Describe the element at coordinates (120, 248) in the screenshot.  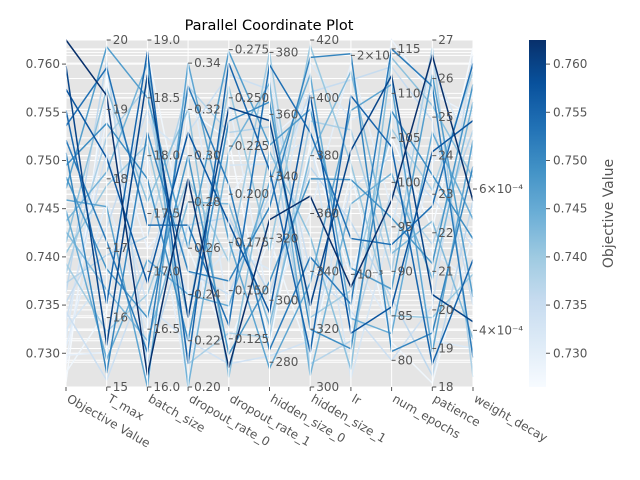
I see `tick-label: 17` at that location.